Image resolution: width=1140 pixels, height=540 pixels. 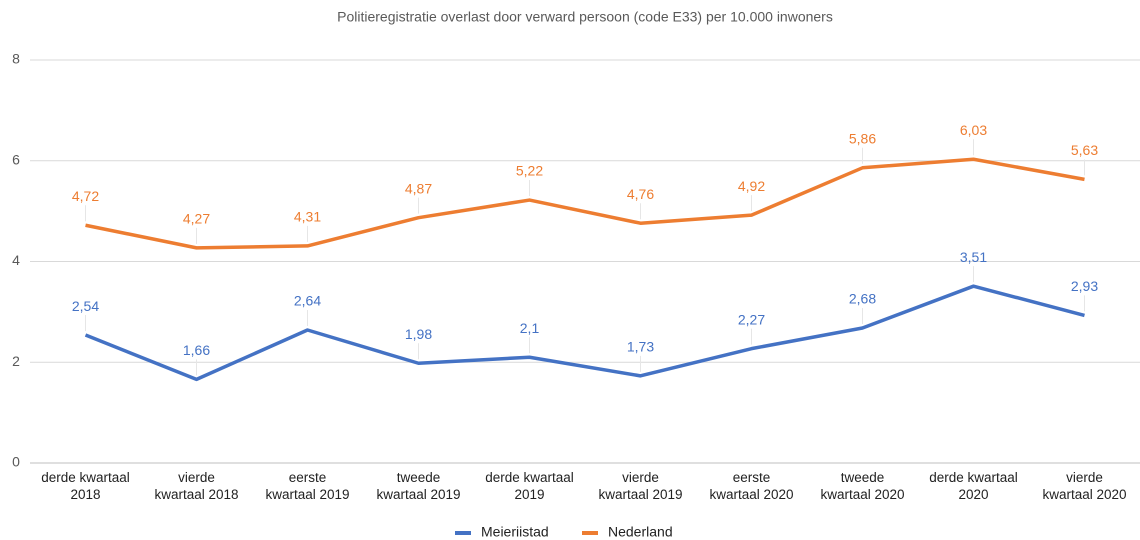 I want to click on data-label: 4,72, so click(x=85, y=196).